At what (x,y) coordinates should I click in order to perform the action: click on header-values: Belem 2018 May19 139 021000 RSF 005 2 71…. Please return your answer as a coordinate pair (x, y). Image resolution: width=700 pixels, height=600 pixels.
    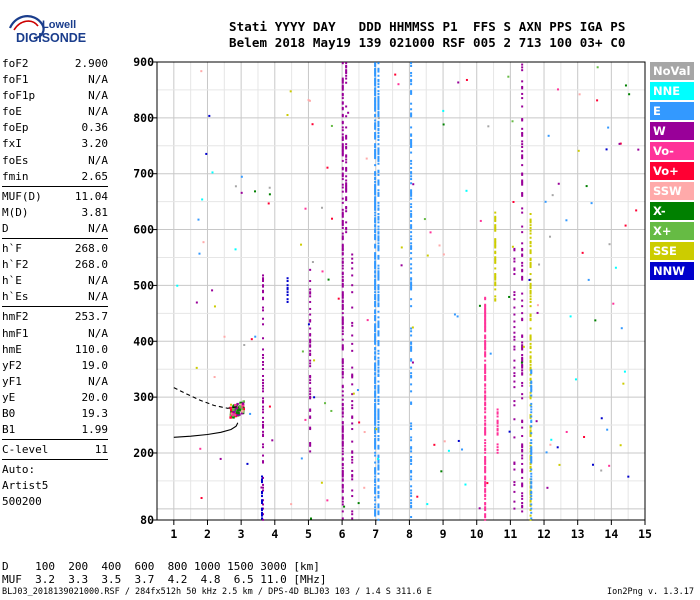
    Looking at the image, I should click on (427, 42).